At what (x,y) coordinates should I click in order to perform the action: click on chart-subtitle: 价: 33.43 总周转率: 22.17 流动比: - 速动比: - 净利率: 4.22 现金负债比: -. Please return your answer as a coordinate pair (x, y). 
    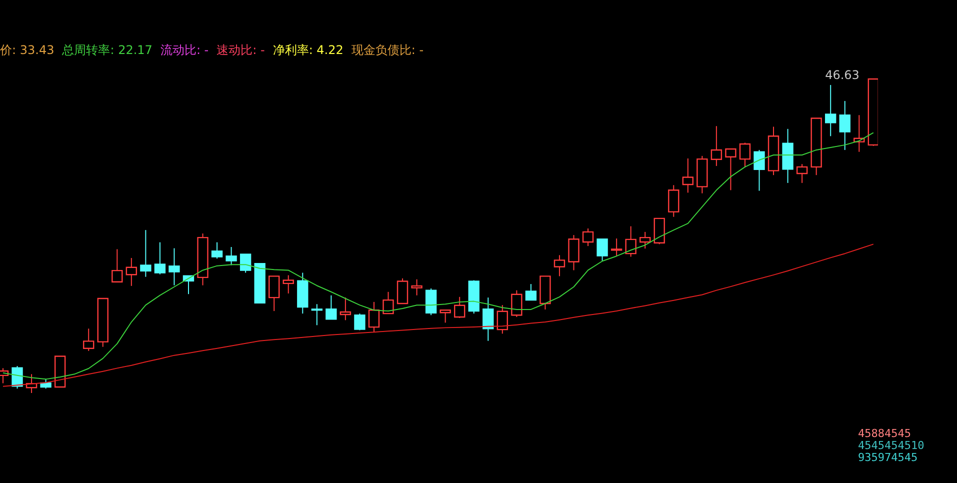
    Looking at the image, I should click on (212, 50).